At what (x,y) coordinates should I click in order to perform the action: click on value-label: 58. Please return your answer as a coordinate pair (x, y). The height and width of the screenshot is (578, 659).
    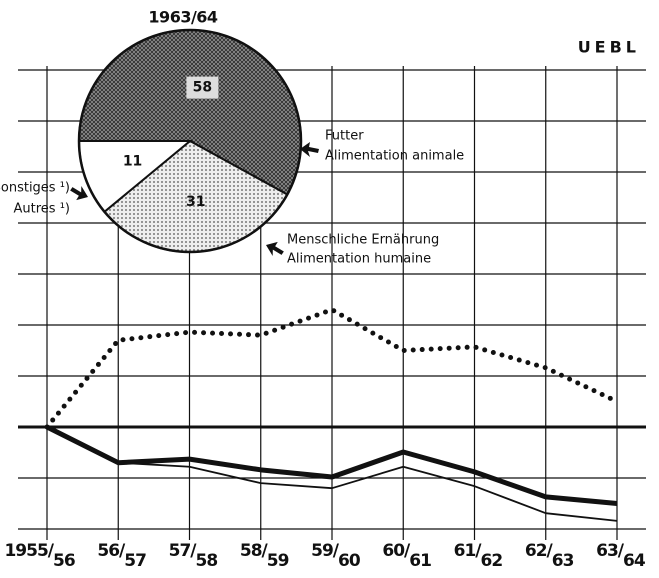
    Looking at the image, I should click on (202, 88).